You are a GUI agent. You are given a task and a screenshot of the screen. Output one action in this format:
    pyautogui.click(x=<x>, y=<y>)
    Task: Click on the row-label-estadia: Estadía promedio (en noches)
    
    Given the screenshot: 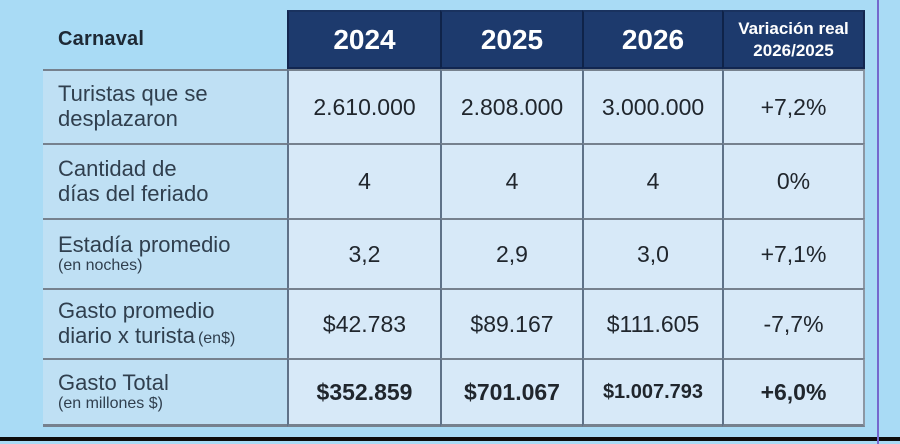 What is the action you would take?
    pyautogui.click(x=165, y=253)
    